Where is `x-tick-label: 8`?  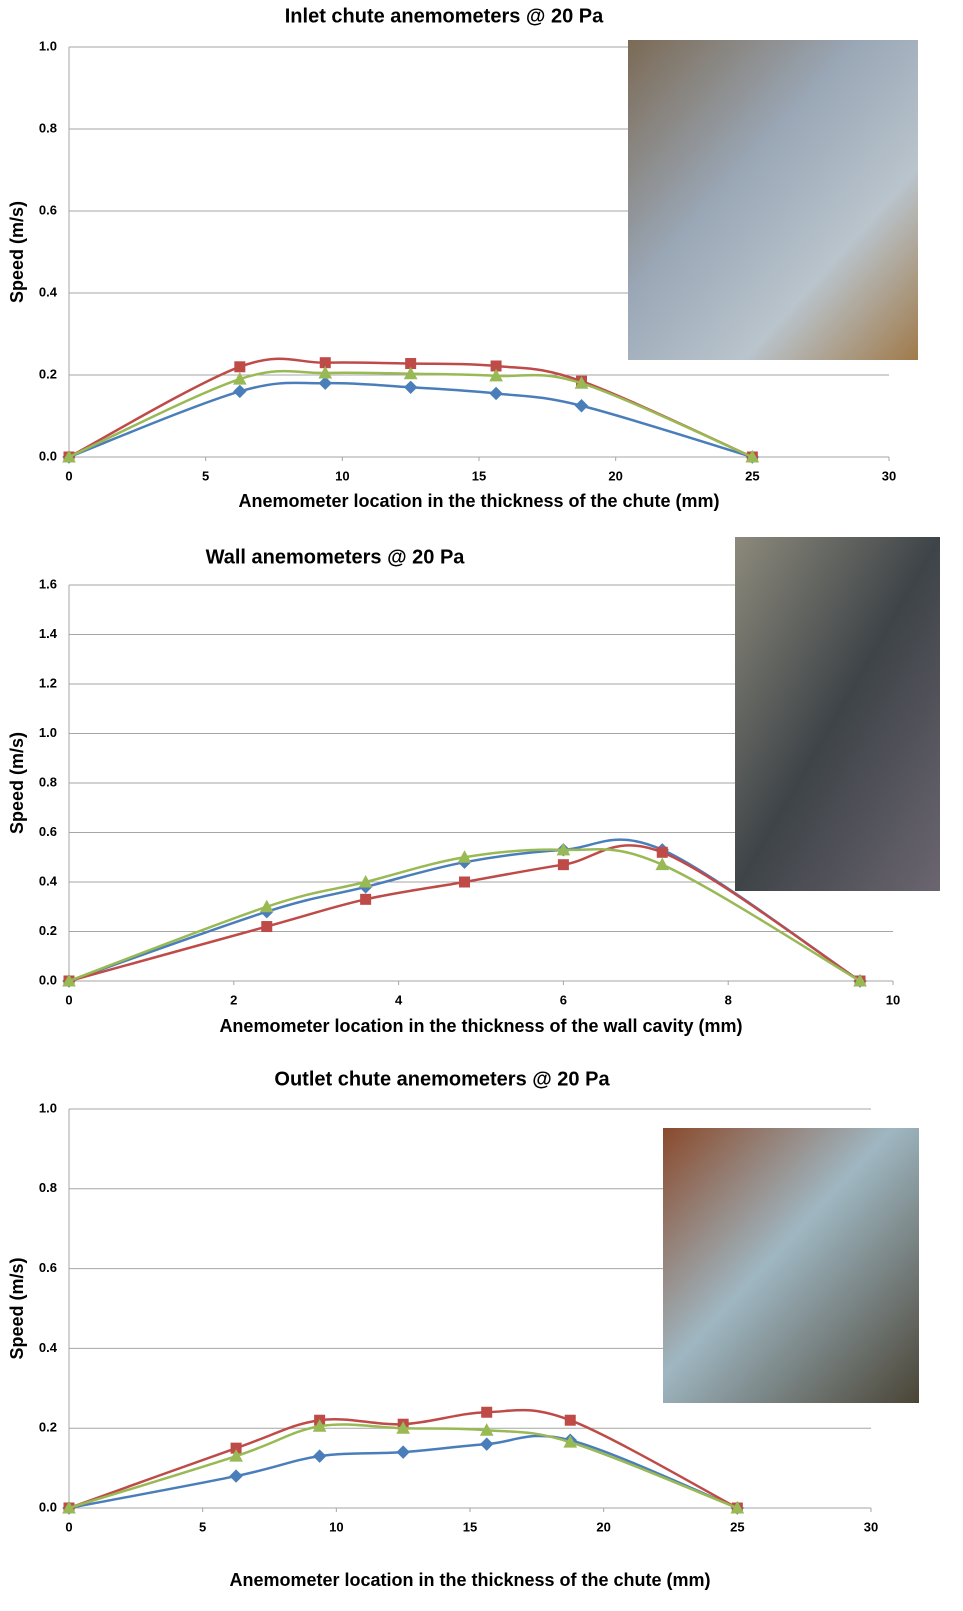 x-tick-label: 8 is located at coordinates (728, 999).